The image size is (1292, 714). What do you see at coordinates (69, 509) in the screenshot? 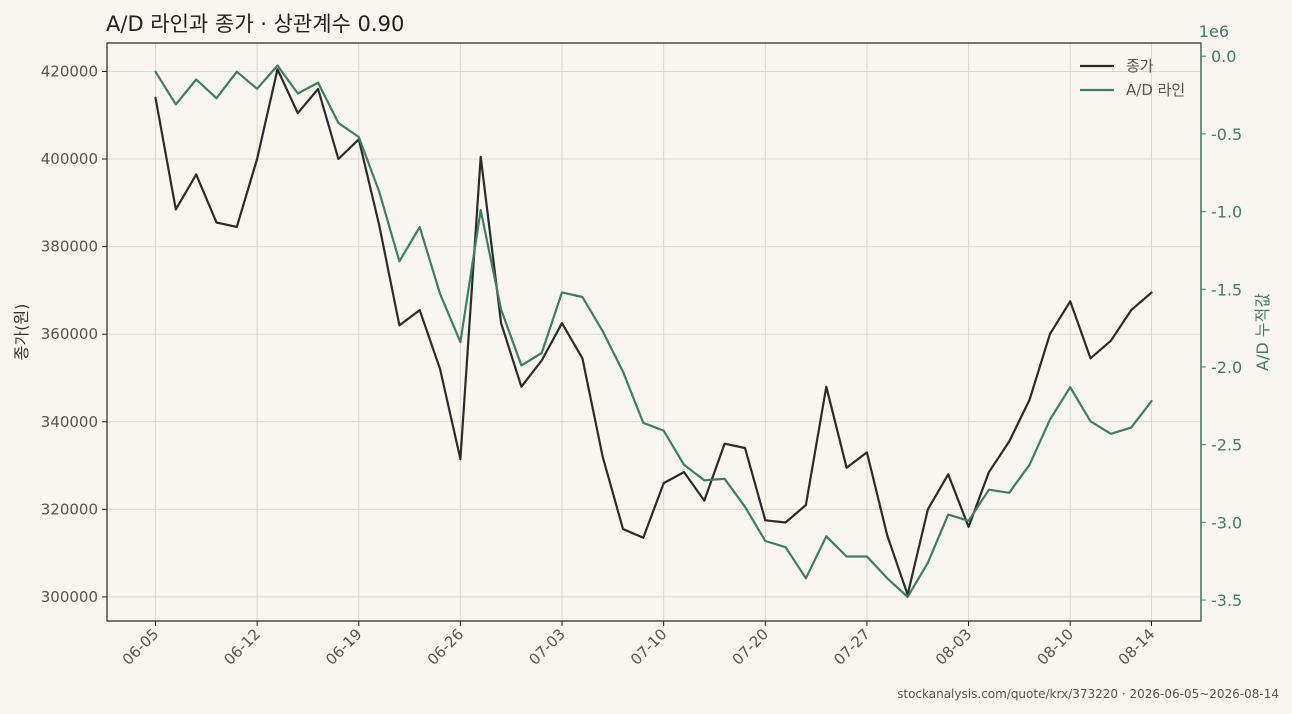
I see `y-left-tick-label: 320000` at bounding box center [69, 509].